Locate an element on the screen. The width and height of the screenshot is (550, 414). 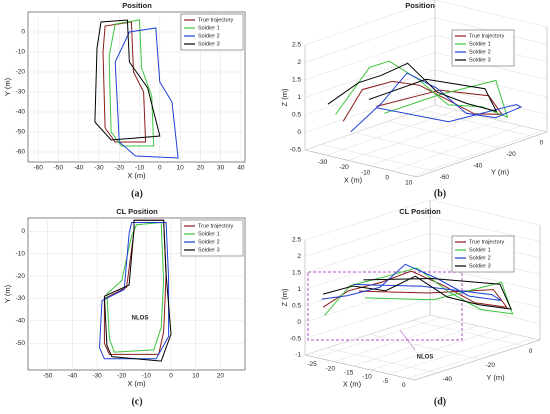
z-tick-label: 2.5 is located at coordinates (296, 240).